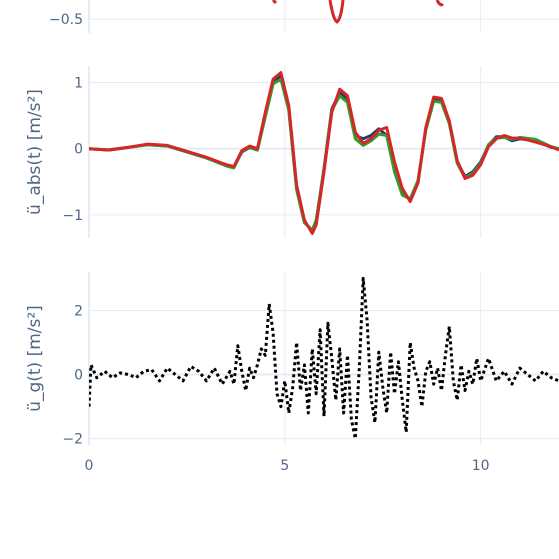 The width and height of the screenshot is (559, 559). Describe the element at coordinates (35, 152) in the screenshot. I see `y-axis-title: ü_abs(t) [m/s²]` at that location.